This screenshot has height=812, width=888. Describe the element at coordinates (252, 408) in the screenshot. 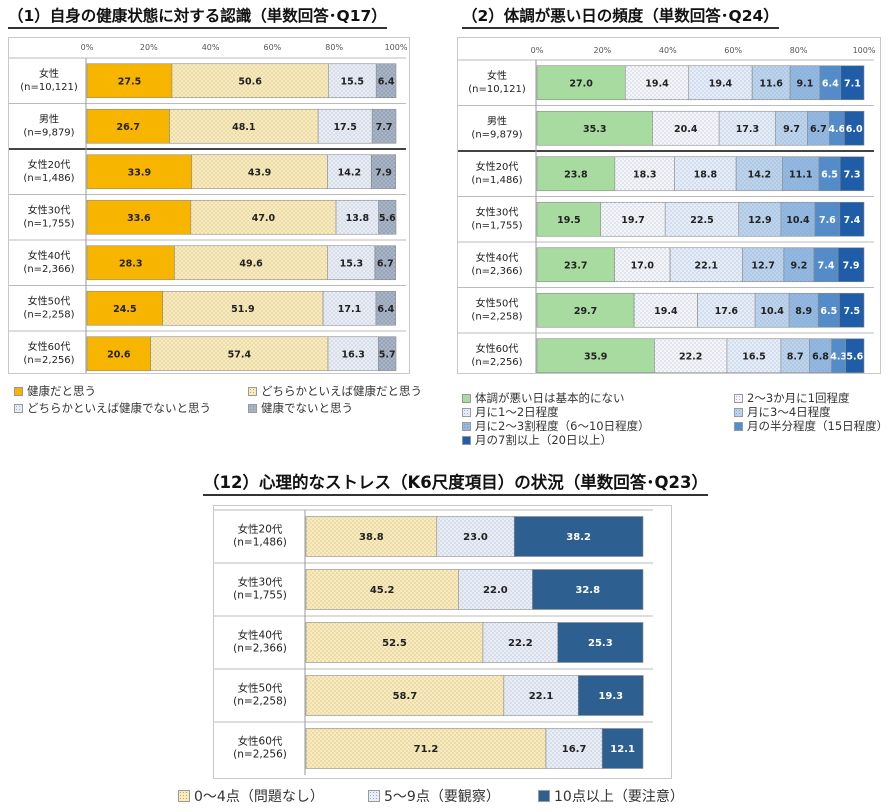

I see `c1-legend-swatch` at that location.